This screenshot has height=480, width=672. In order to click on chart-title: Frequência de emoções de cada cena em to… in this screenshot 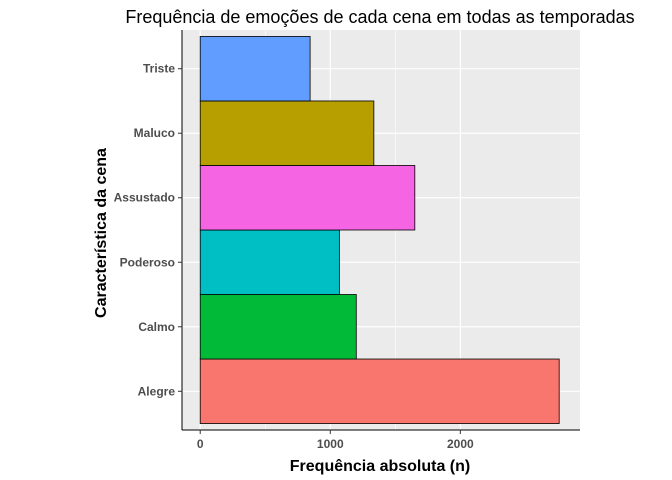, I will do `click(379, 17)`.